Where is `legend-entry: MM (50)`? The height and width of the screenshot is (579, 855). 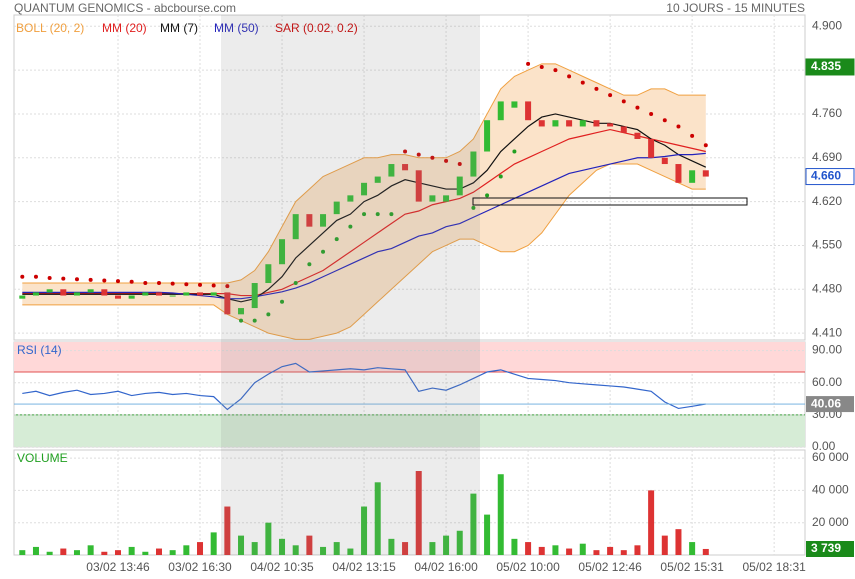 legend-entry: MM (50) is located at coordinates (236, 28).